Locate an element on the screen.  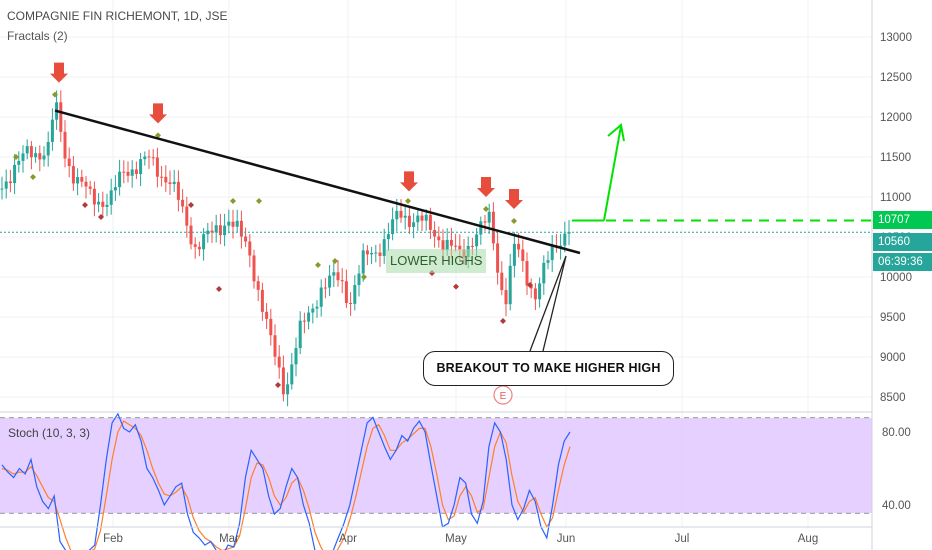
price-tick-label: 8500 is located at coordinates (893, 398).